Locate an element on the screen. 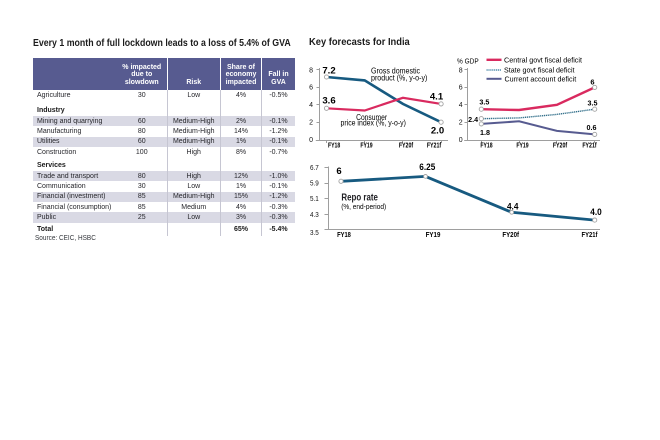 Image resolution: width=660 pixels, height=440 pixels. svg-text: Gross domestic is located at coordinates (395, 71).